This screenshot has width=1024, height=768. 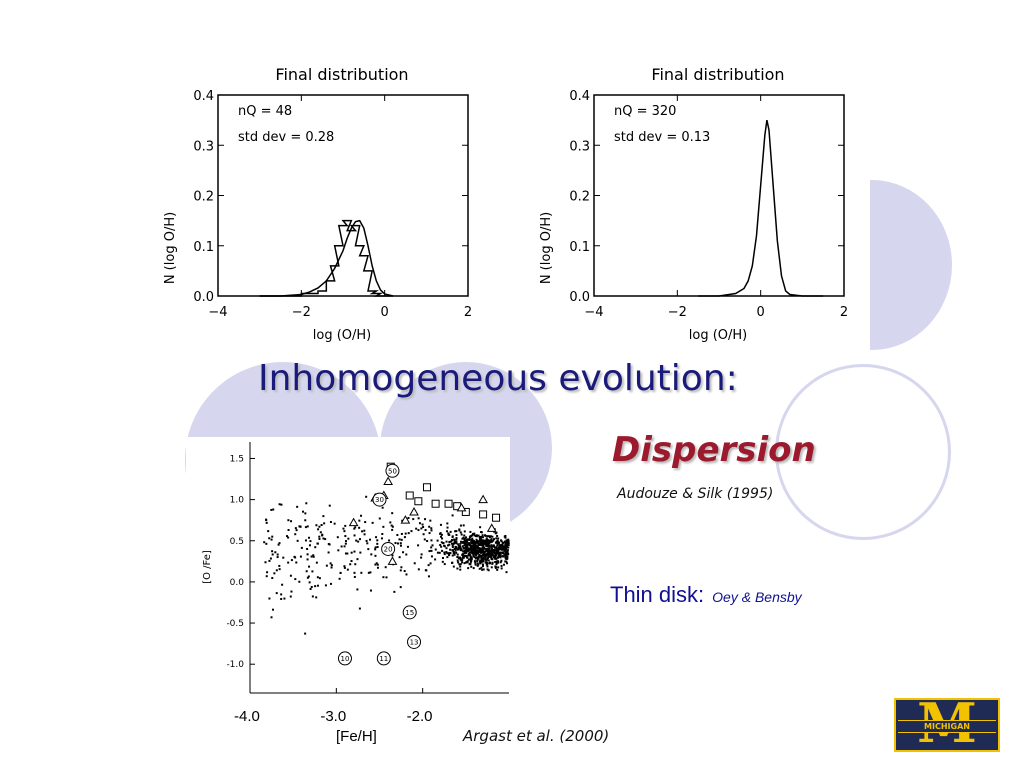 I want to click on triangle-marker, so click(x=414, y=511).